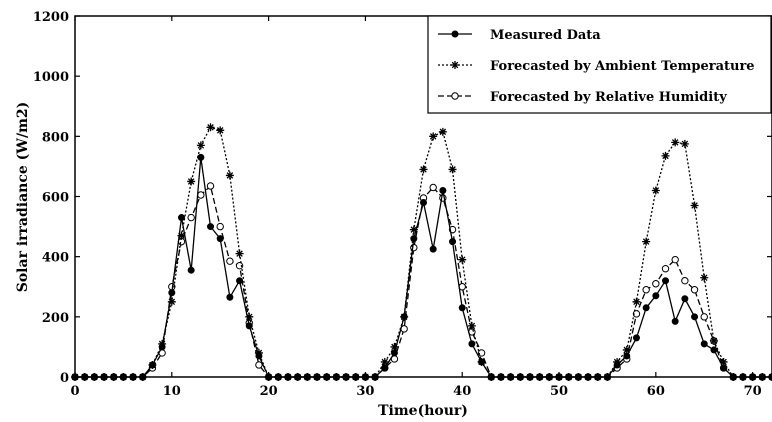  What do you see at coordinates (559, 391) in the screenshot?
I see `x-tick-label: 50` at bounding box center [559, 391].